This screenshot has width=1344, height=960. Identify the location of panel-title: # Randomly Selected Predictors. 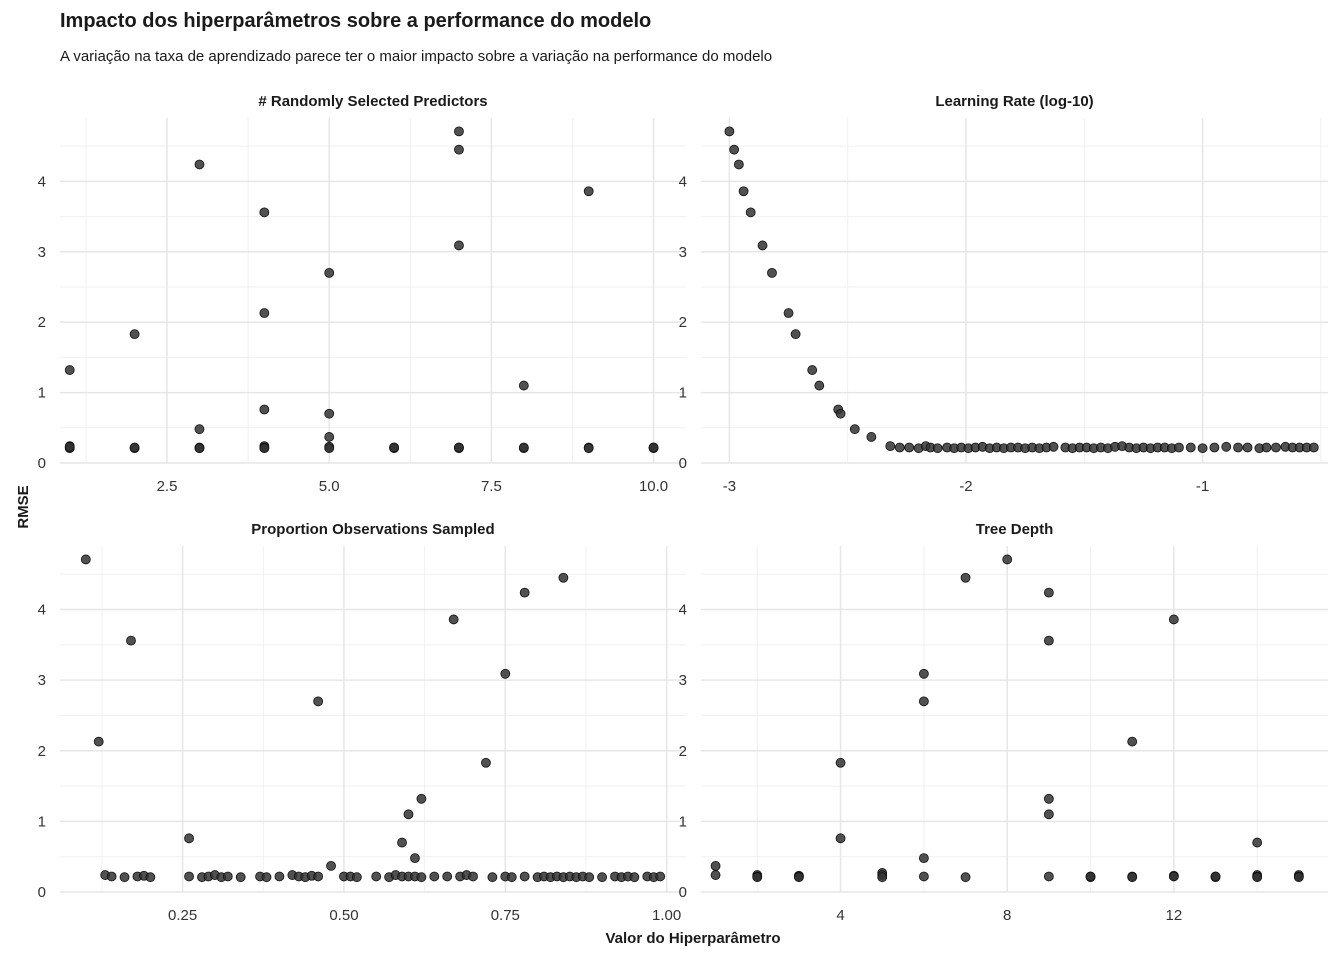
(372, 101).